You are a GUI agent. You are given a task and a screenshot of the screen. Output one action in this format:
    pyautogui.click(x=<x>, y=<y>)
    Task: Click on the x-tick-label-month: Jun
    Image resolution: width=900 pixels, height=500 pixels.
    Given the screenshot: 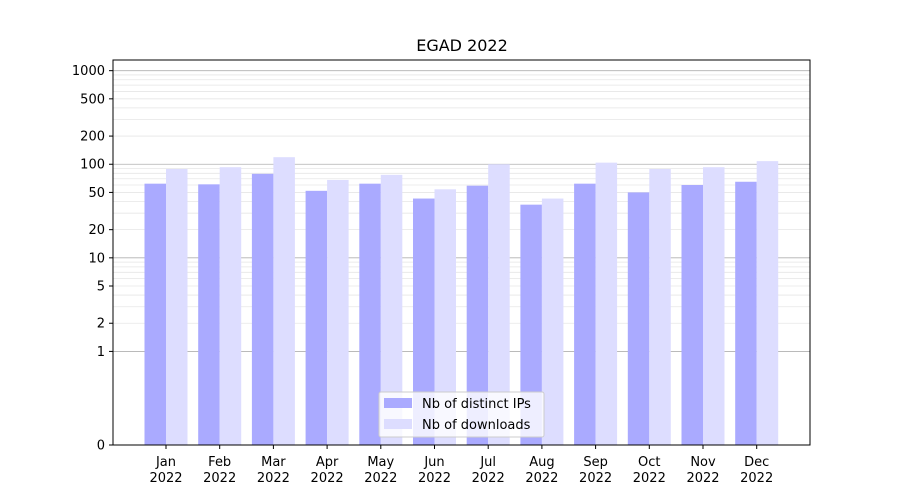 What is the action you would take?
    pyautogui.click(x=433, y=462)
    